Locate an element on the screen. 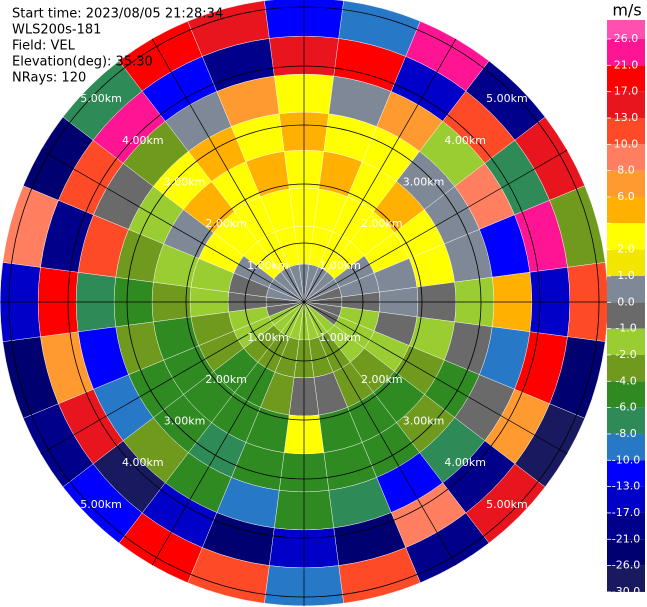 Image resolution: width=647 pixels, height=607 pixels. colorbar-title: m/s is located at coordinates (626, 10).